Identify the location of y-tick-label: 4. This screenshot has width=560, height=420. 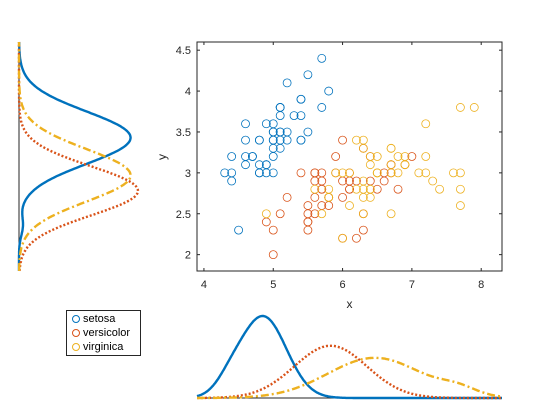
(188, 92).